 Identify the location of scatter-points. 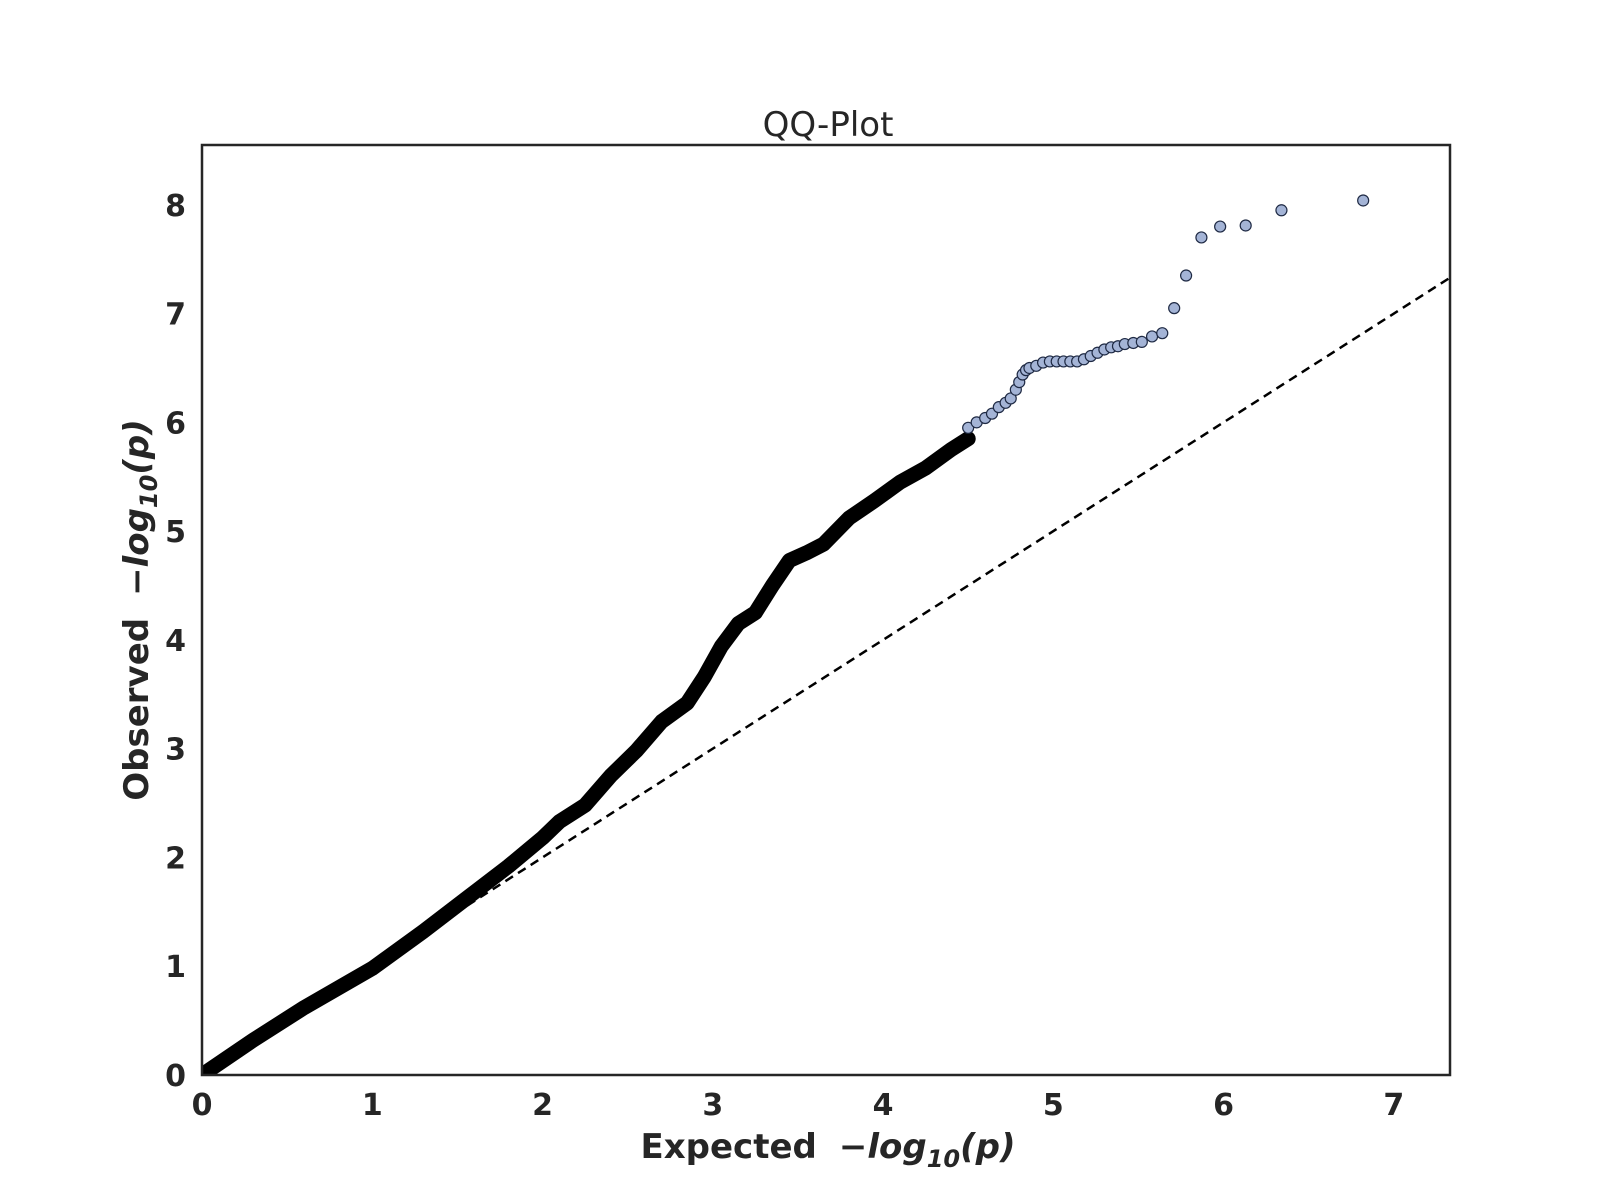
(1166, 314).